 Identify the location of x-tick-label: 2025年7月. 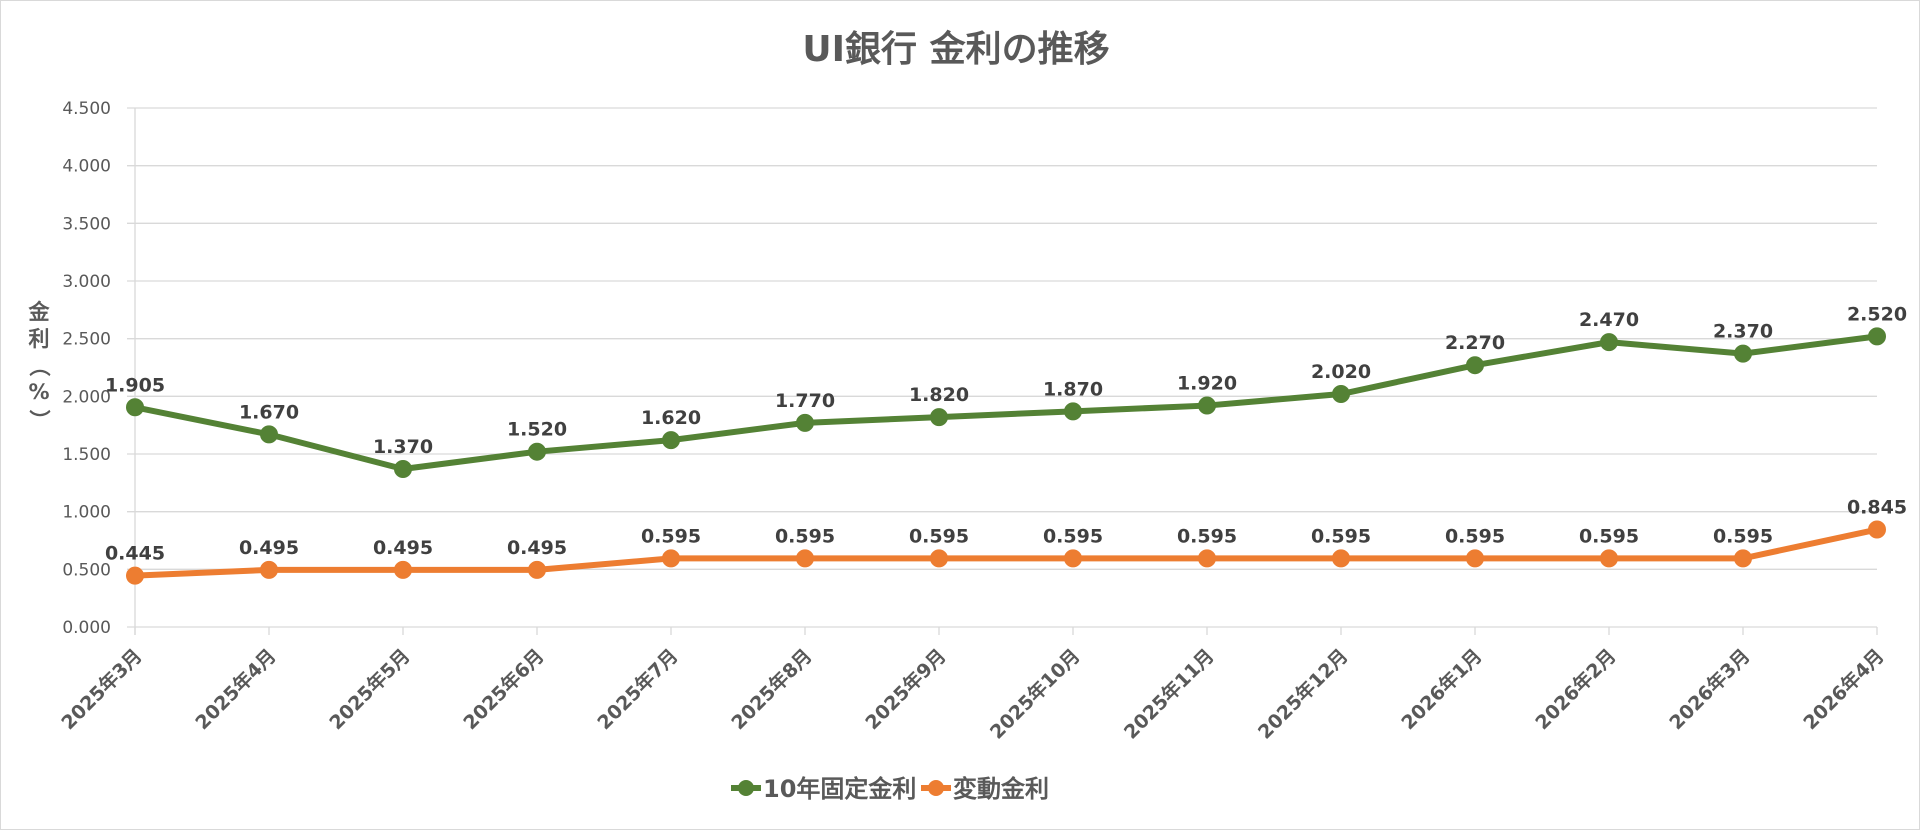
(638, 689).